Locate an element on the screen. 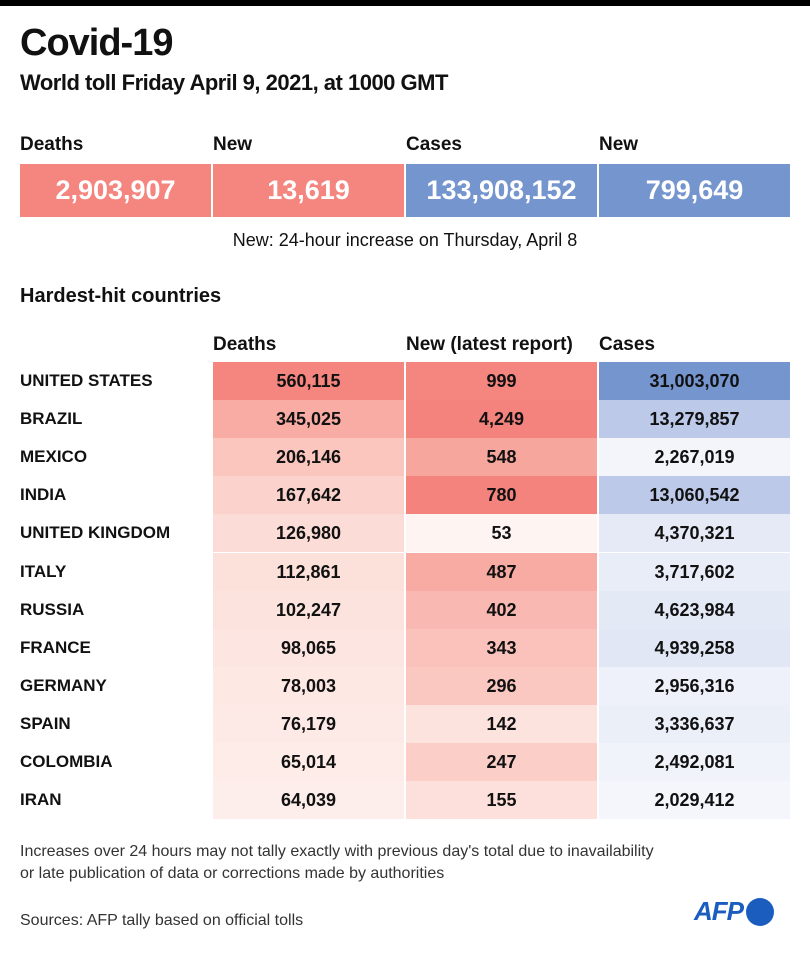  country-name: SPAIN is located at coordinates (45, 723).